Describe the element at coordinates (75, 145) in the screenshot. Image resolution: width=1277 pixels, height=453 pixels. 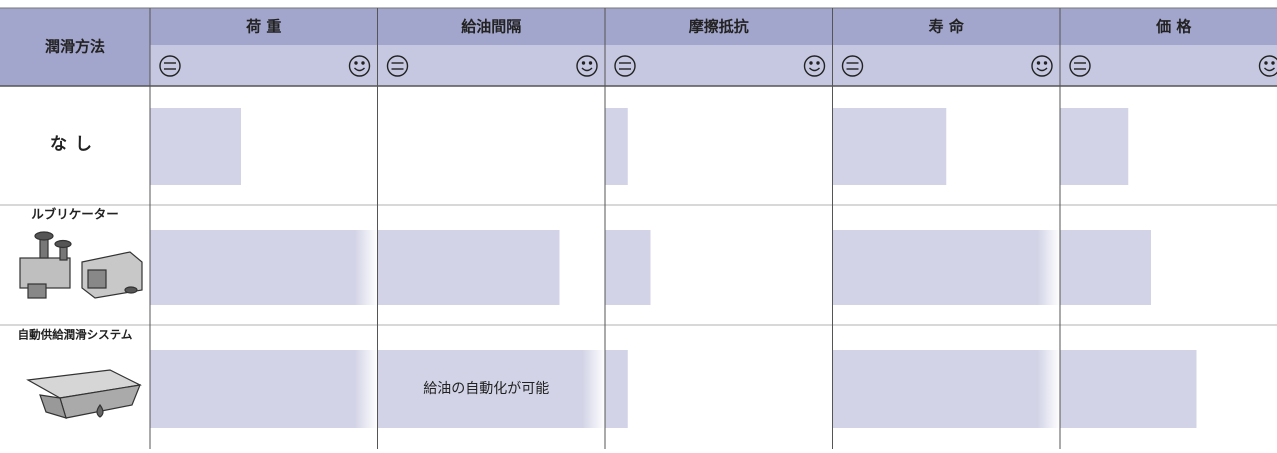
I see `row-label: なし` at that location.